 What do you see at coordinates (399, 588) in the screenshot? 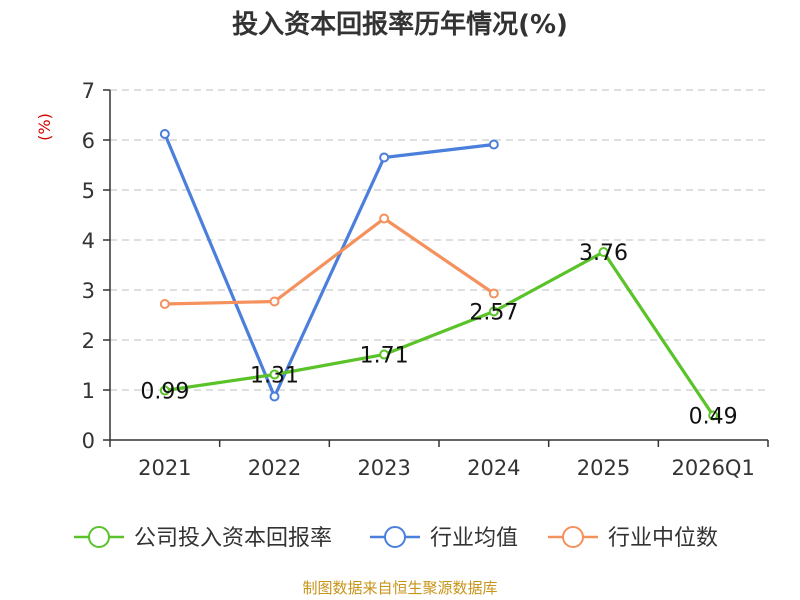
I see `data-source-note: 制图数据来自恒生聚源数据库` at bounding box center [399, 588].